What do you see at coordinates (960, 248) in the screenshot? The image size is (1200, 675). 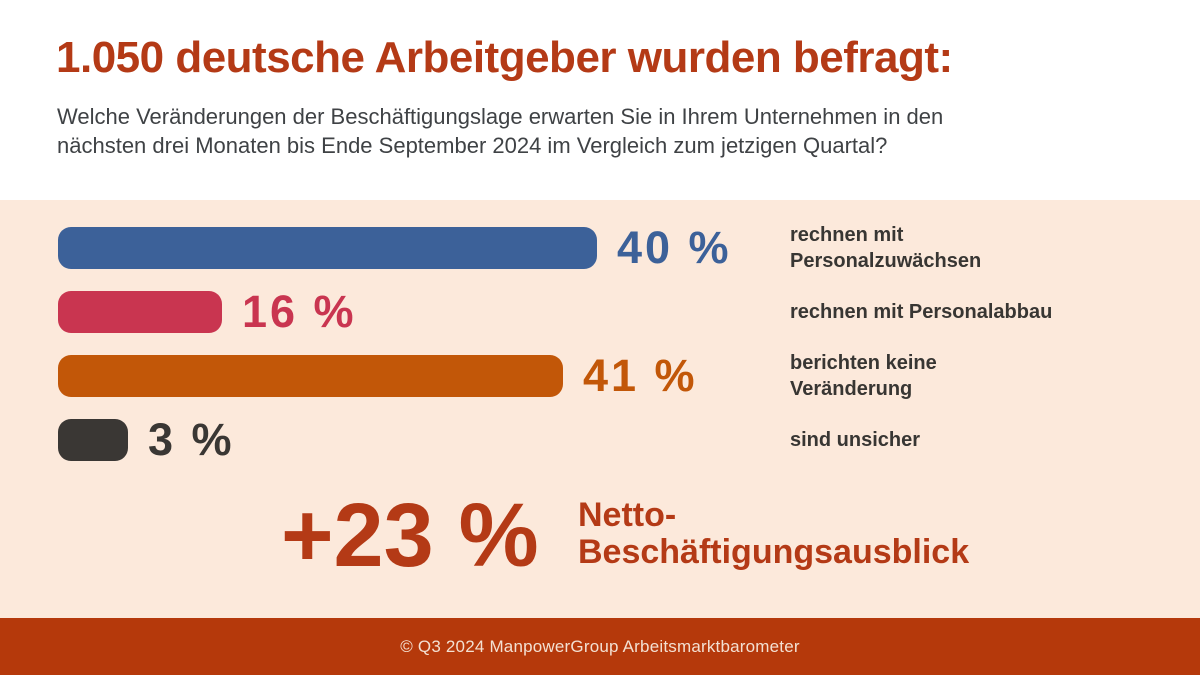 I see `bar-label-personalzuwaechse: rechnen mit Personalzuwächsen` at bounding box center [960, 248].